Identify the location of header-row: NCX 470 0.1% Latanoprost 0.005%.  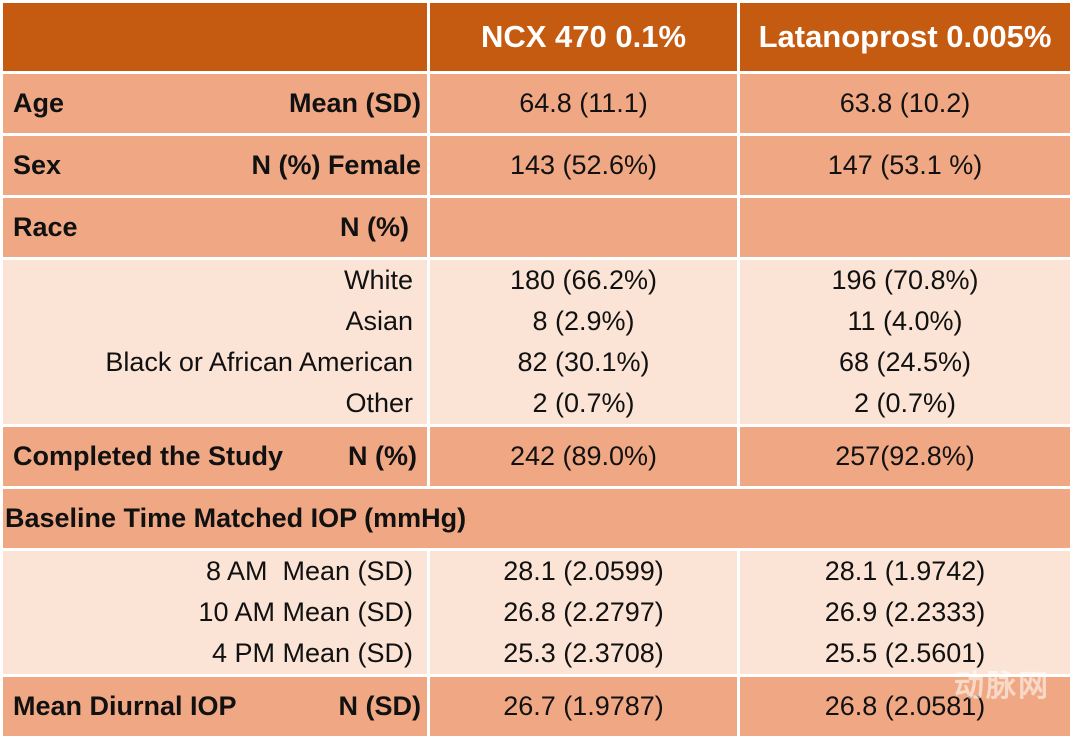
(536, 37).